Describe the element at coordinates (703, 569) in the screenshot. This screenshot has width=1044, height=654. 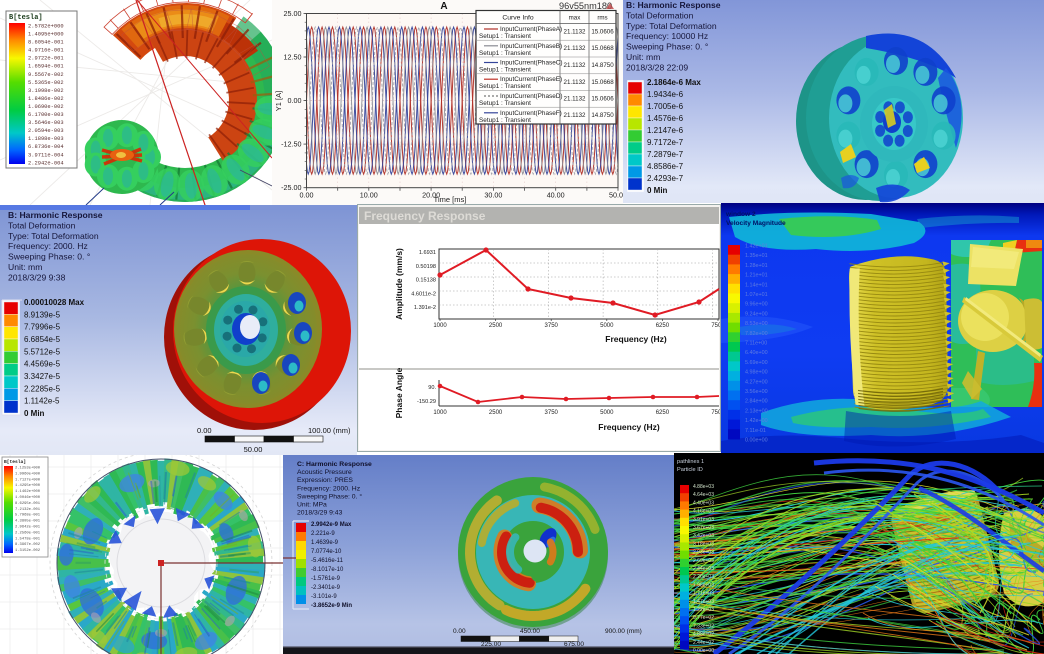
I see `svg-text: 2.44e+03` at that location.